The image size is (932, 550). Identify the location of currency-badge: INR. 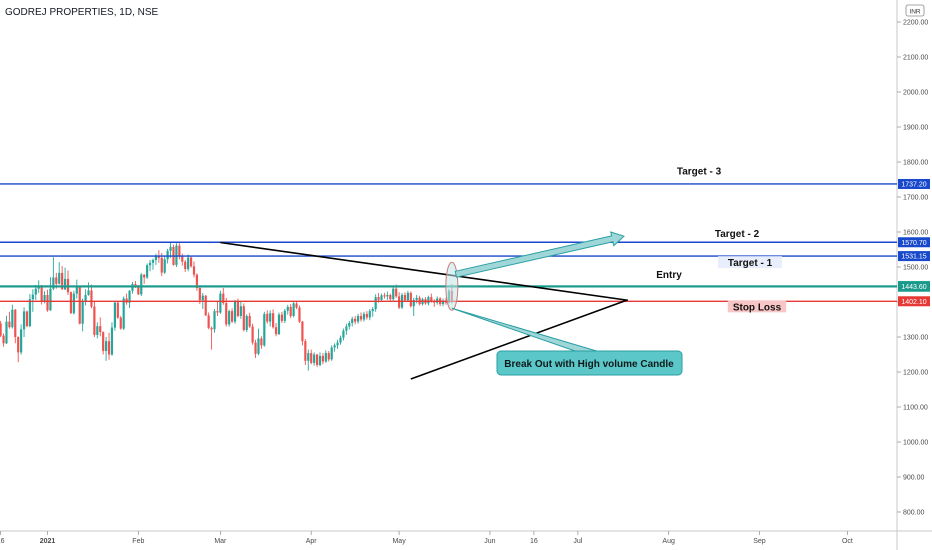
(915, 10).